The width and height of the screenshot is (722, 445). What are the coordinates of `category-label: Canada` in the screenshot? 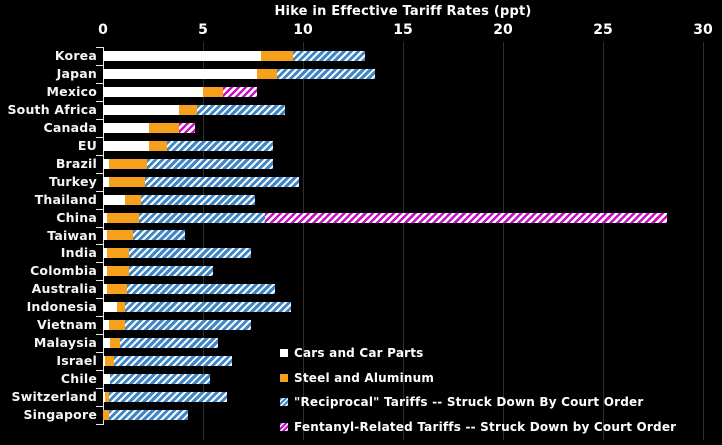 It's located at (70, 127).